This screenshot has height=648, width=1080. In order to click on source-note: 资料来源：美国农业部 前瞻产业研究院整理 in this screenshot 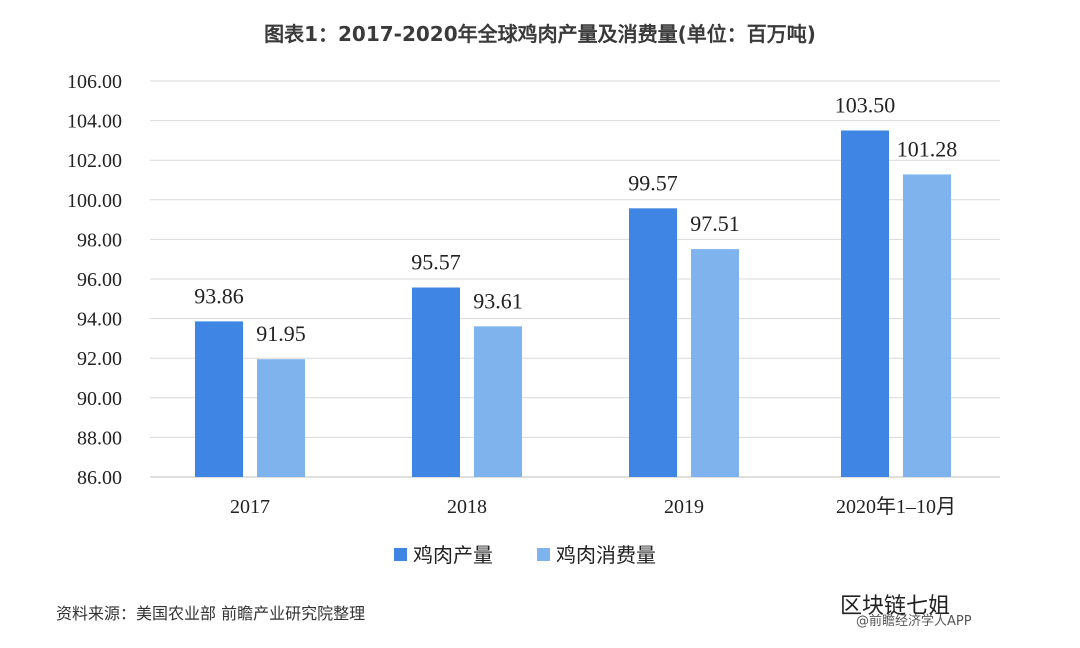, I will do `click(211, 613)`.